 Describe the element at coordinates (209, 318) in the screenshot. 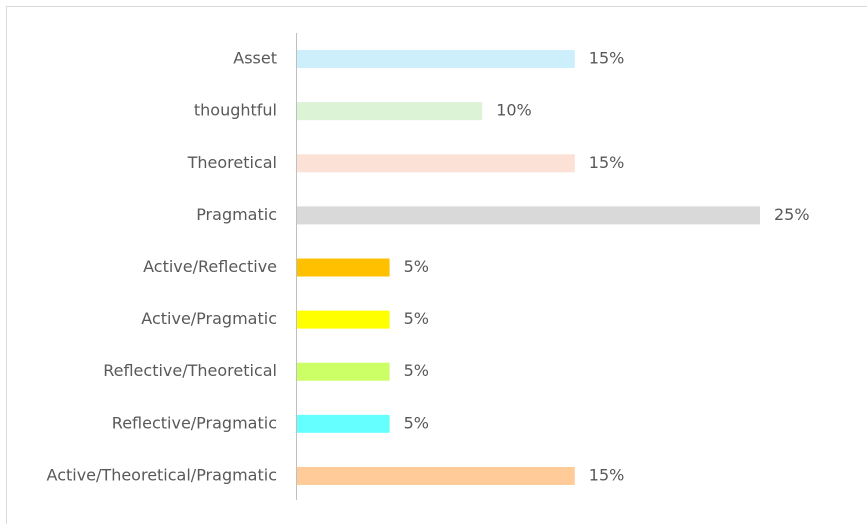

I see `y-tick-label: Active/Pragmatic` at that location.